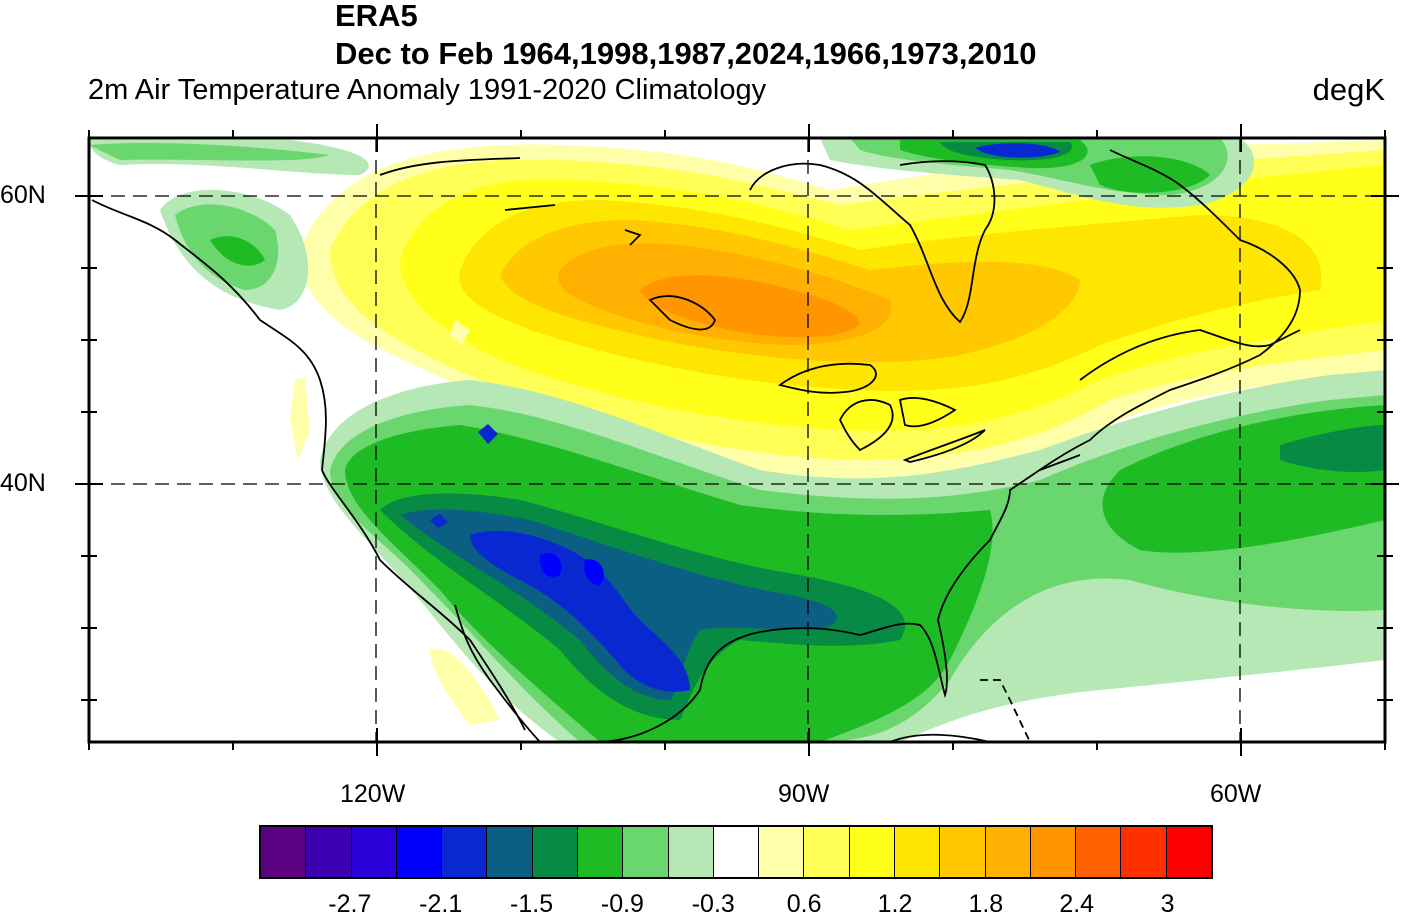 The image size is (1407, 919). What do you see at coordinates (580, 611) in the screenshot?
I see `contour-neg-1.8` at bounding box center [580, 611].